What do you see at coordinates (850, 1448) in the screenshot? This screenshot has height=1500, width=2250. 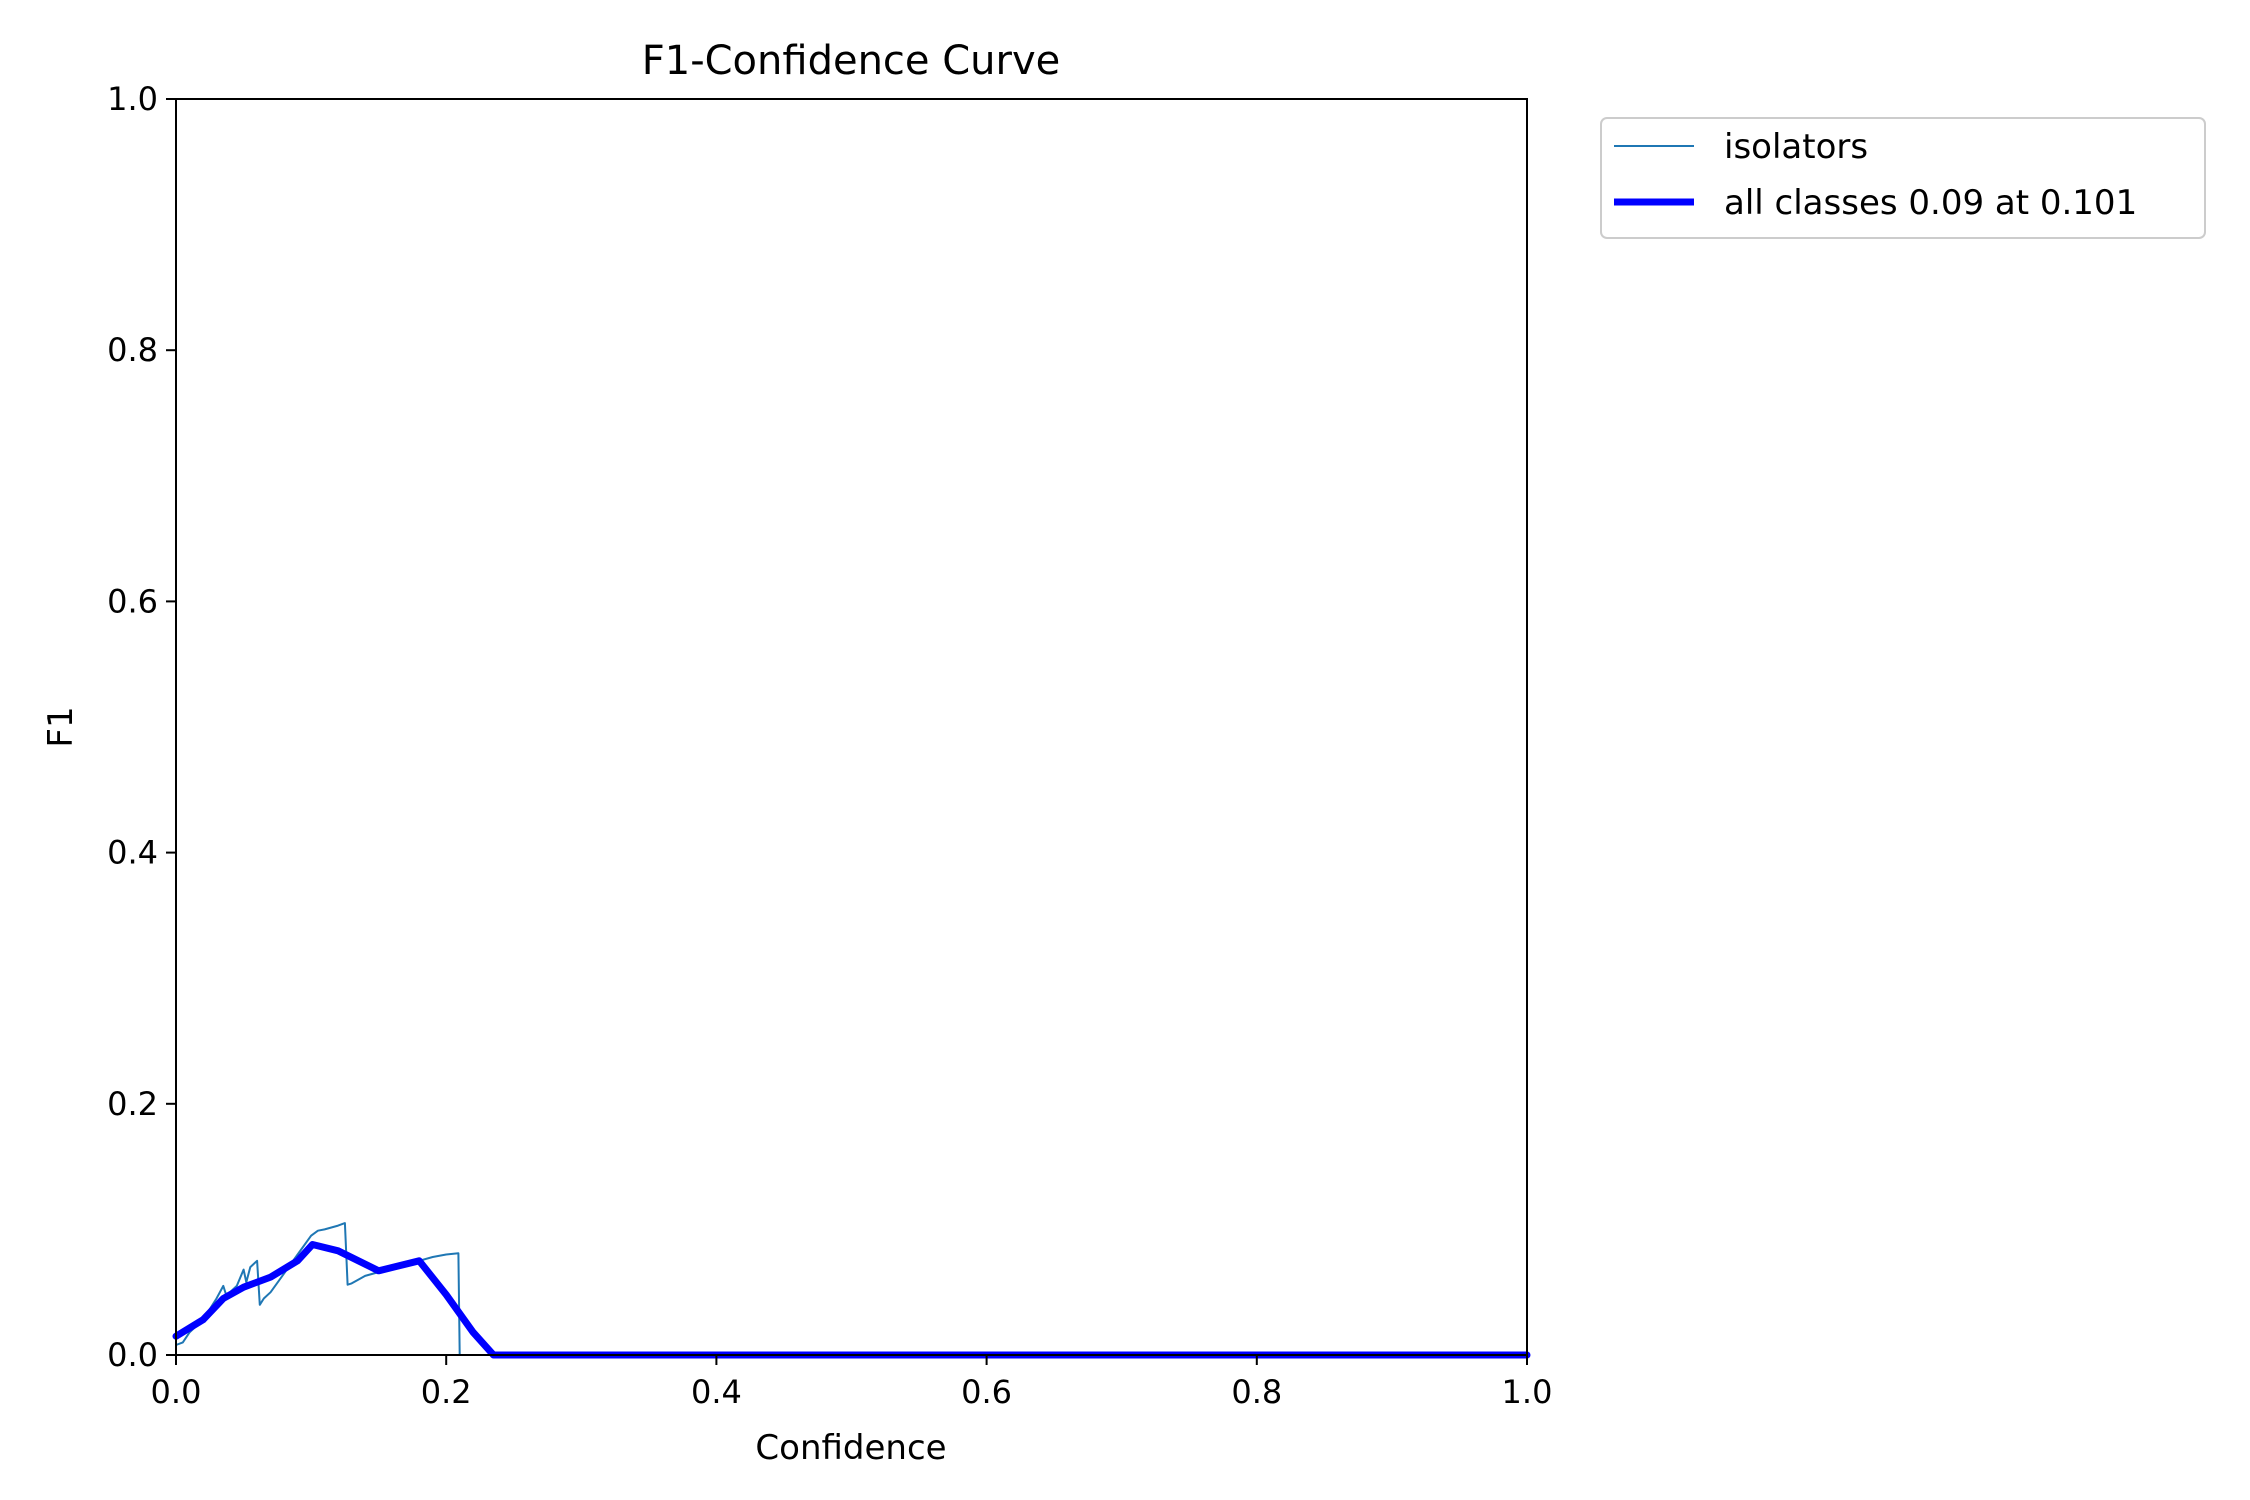 I see `x-axis-label: Confidence` at bounding box center [850, 1448].